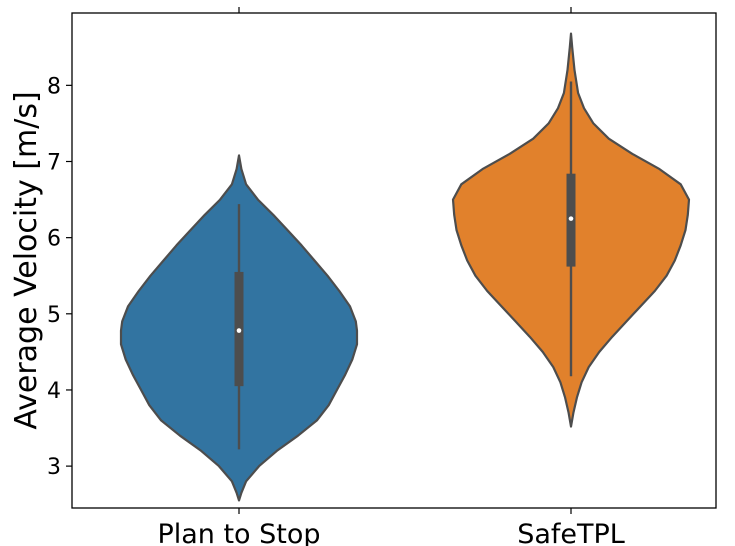  I want to click on y-tick-label: 6, so click(54, 239).